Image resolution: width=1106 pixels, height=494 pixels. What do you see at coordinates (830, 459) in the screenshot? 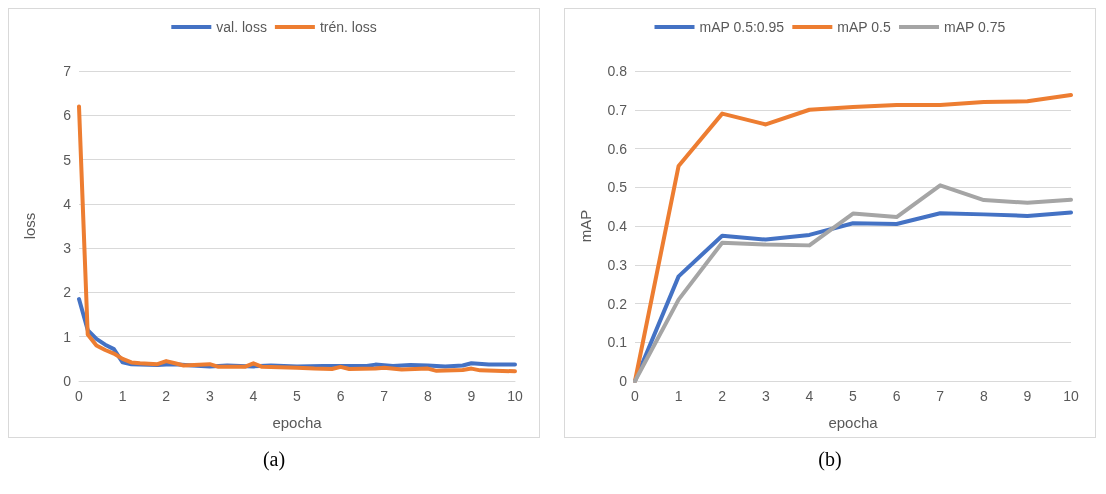
I see `text: (b)` at bounding box center [830, 459].